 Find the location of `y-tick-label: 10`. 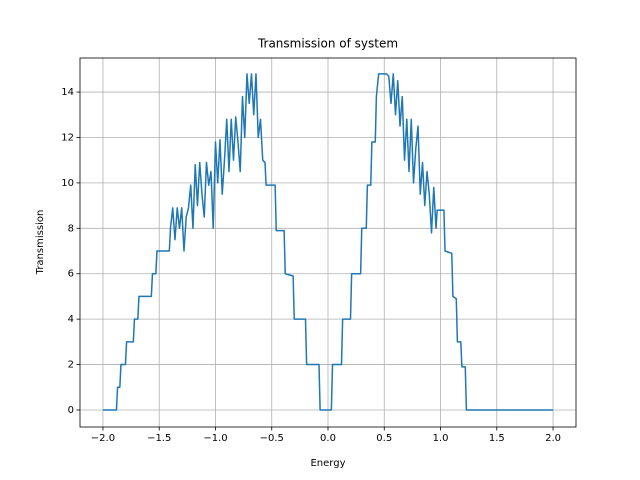

y-tick-label: 10 is located at coordinates (67, 183).